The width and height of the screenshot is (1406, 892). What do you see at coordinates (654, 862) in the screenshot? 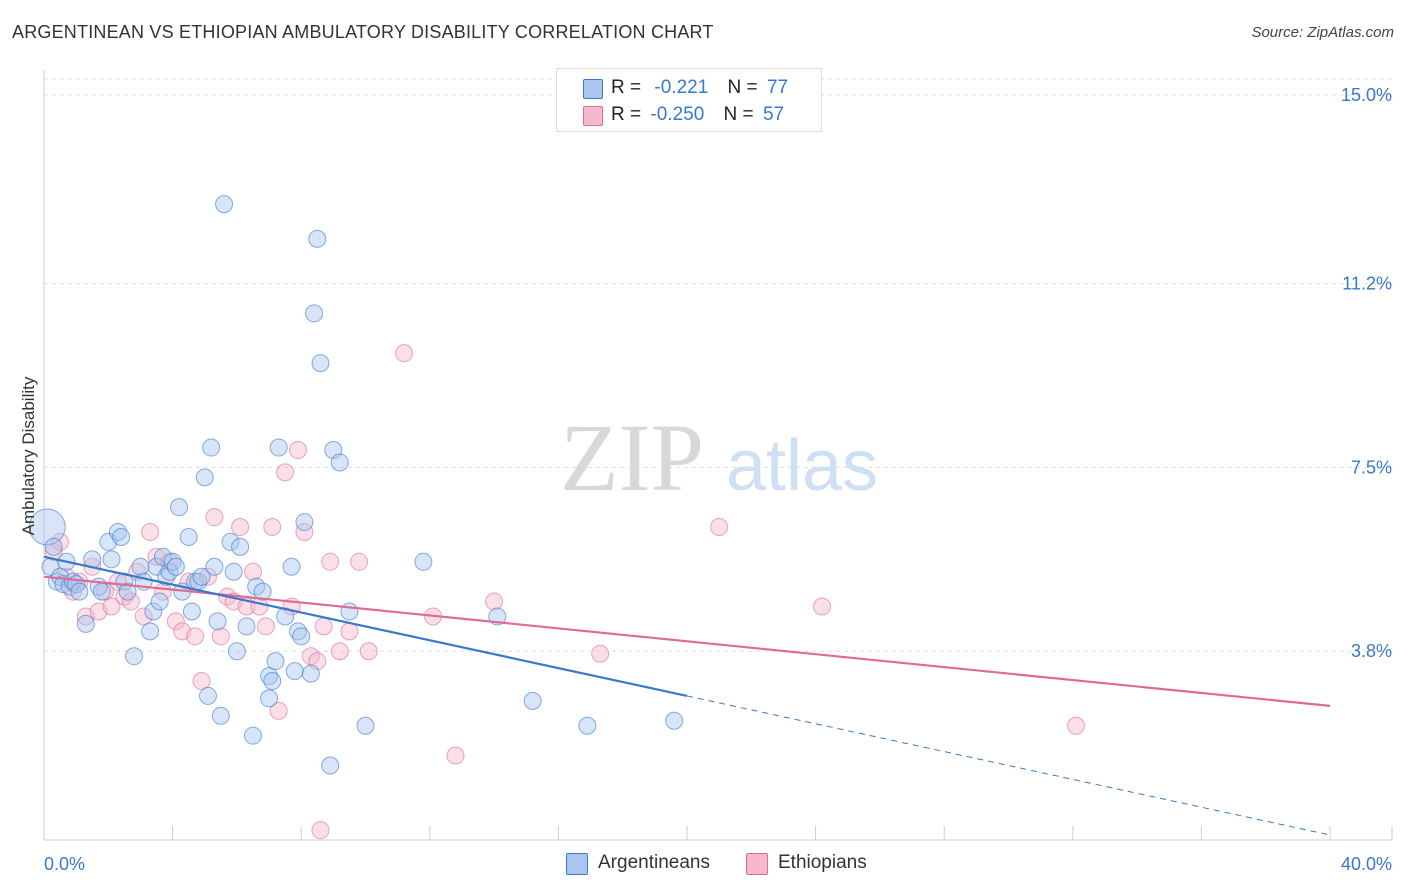
I see `bottom-legend-label: Argentineans` at bounding box center [654, 862].